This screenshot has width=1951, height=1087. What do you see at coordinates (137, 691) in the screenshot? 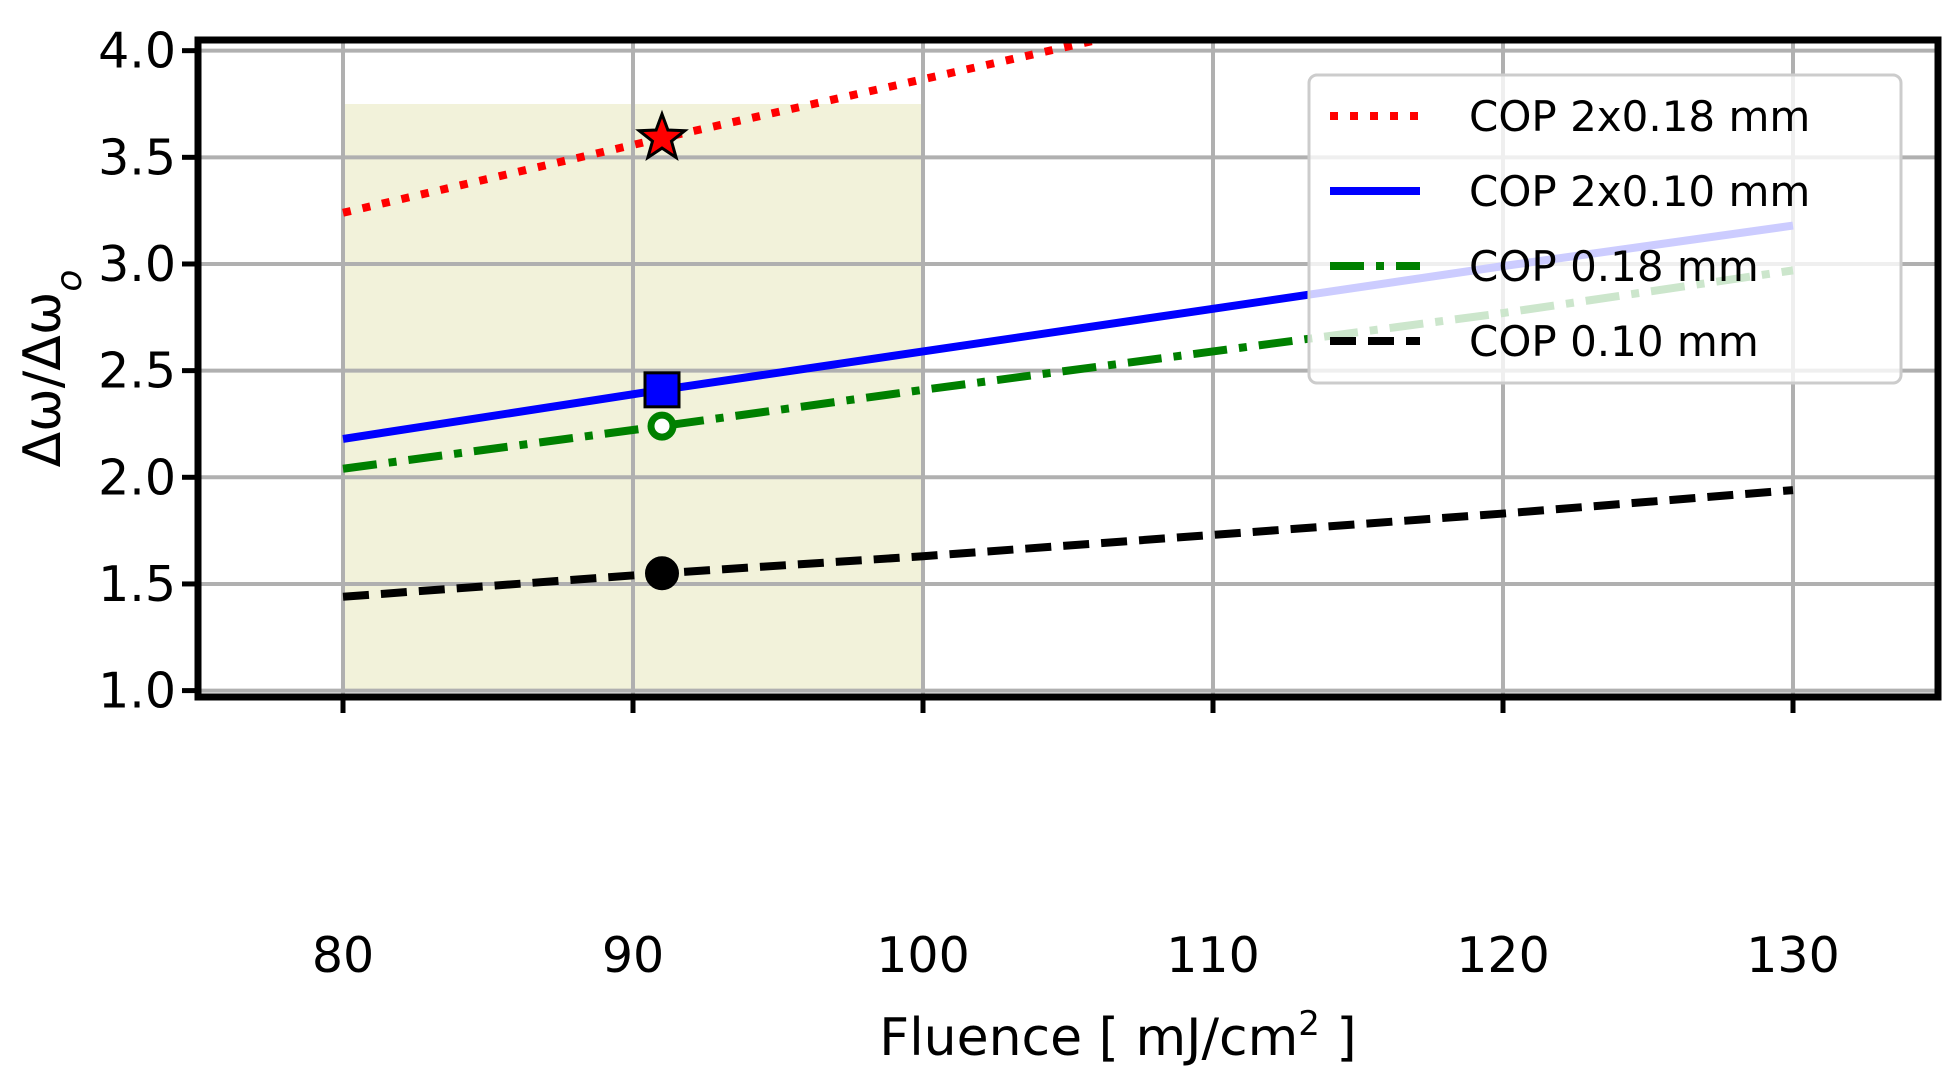
I see `y-tick-label: 1.0` at bounding box center [137, 691].